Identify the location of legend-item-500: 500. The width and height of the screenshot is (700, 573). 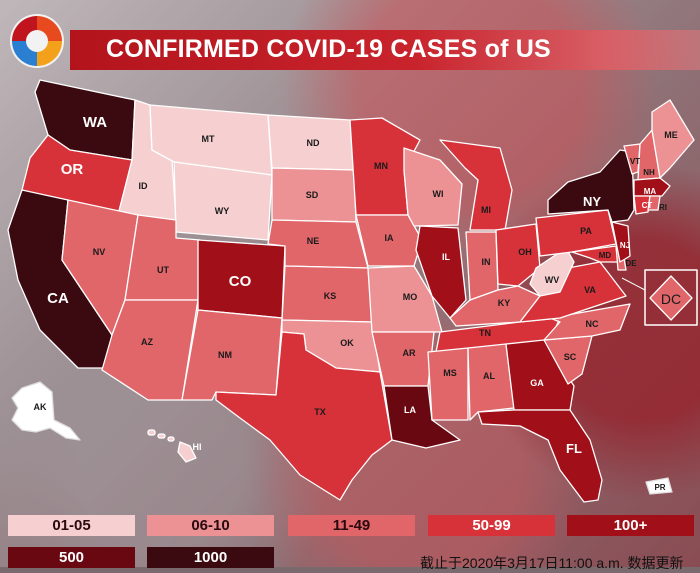
(71, 557).